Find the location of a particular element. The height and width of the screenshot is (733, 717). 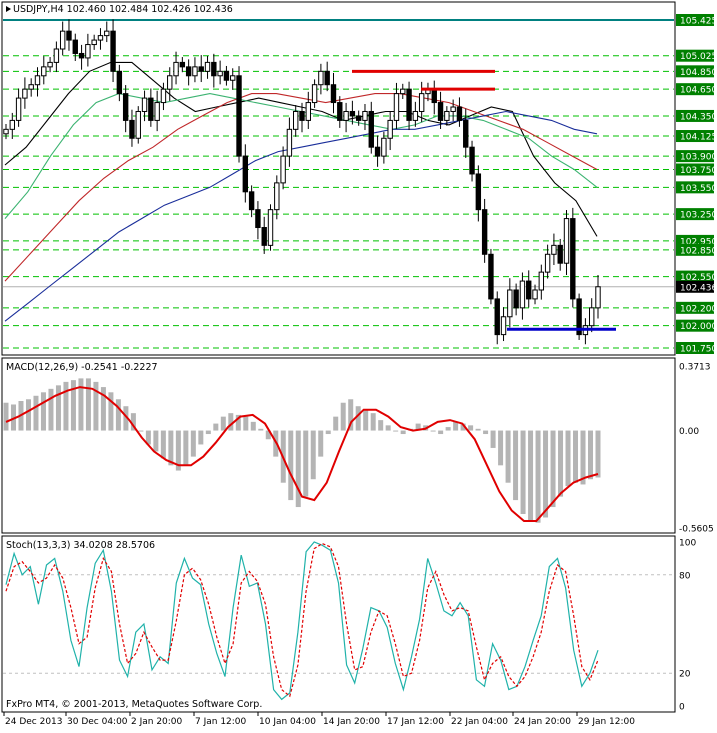

stoch-tick-label: 80 is located at coordinates (685, 576).